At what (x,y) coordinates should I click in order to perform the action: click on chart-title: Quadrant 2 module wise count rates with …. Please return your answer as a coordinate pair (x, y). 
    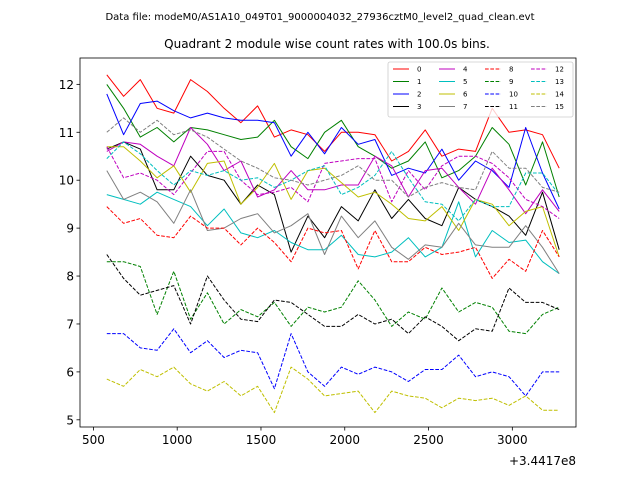
    Looking at the image, I should click on (327, 44).